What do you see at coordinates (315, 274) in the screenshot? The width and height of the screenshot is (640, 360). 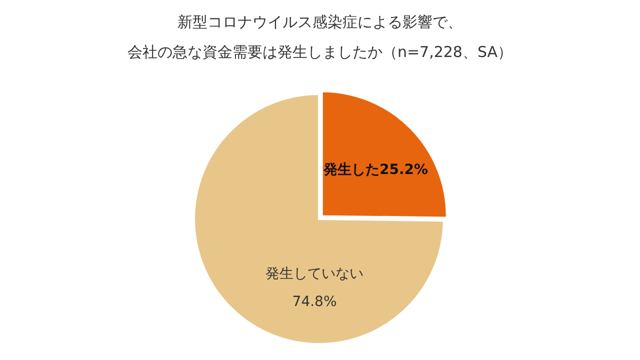 I see `slice-label: 発生していない` at bounding box center [315, 274].